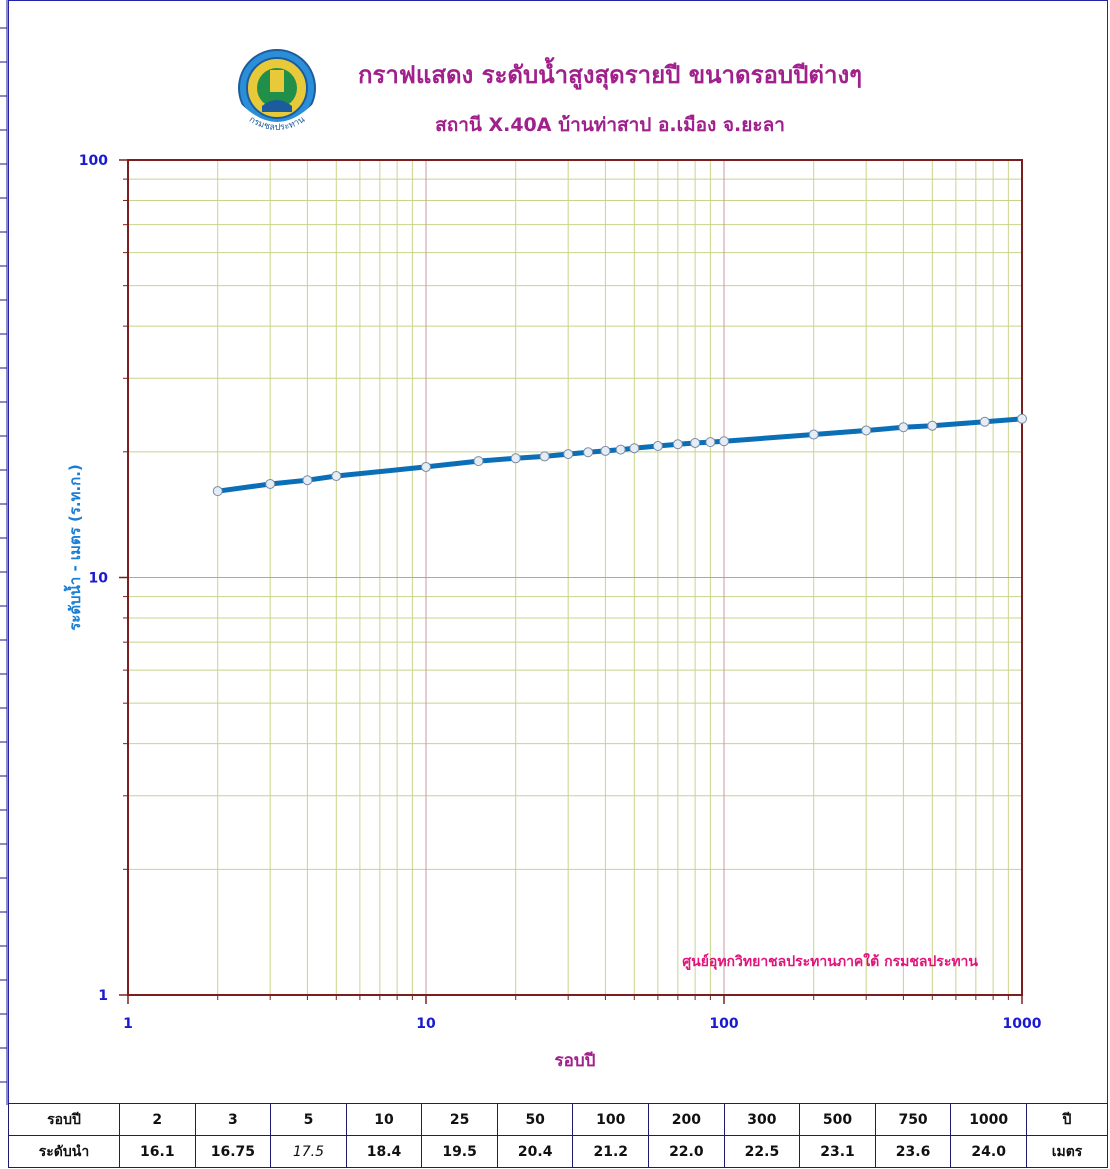 The width and height of the screenshot is (1110, 1169). Describe the element at coordinates (459, 1151) in the screenshot. I see `table-cell: 19.5` at that location.